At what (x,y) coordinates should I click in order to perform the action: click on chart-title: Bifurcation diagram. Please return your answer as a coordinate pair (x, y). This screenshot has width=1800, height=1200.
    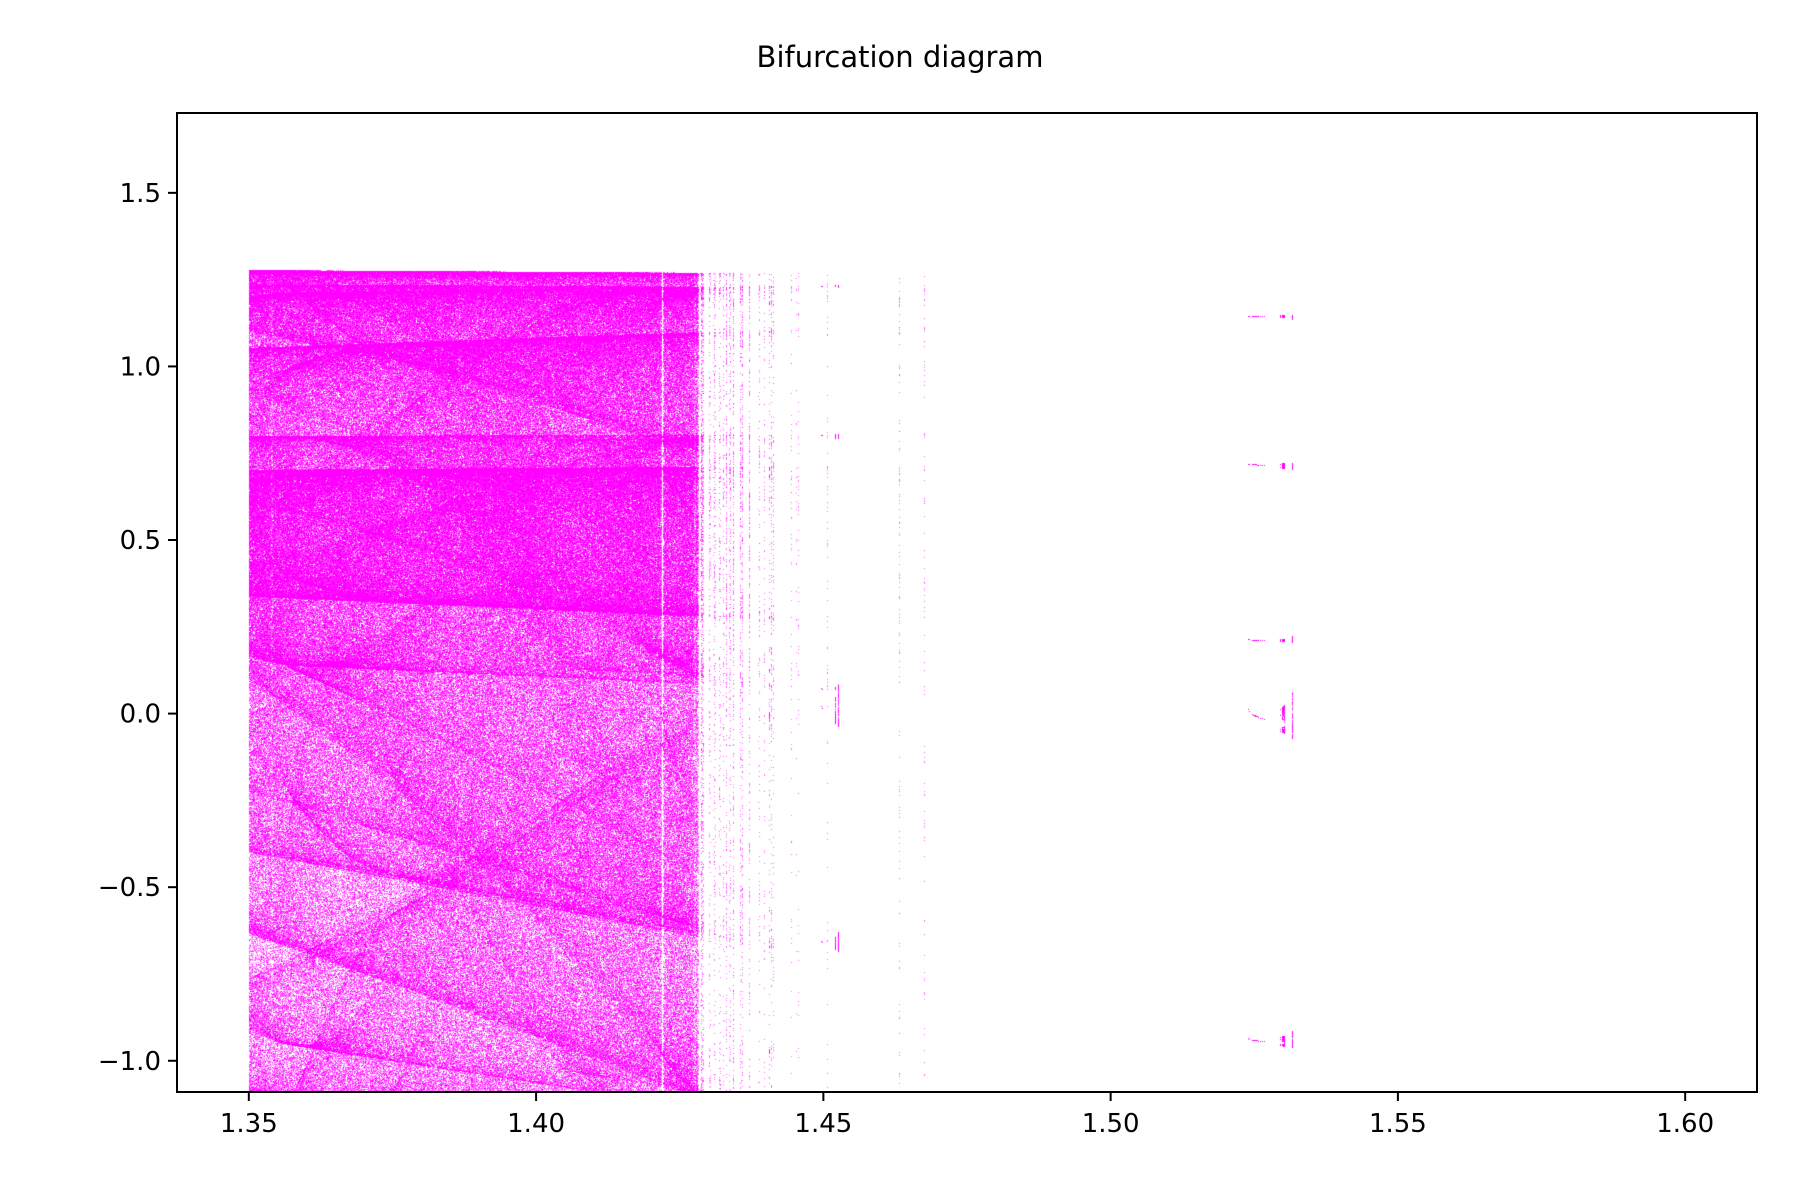
    Looking at the image, I should click on (900, 57).